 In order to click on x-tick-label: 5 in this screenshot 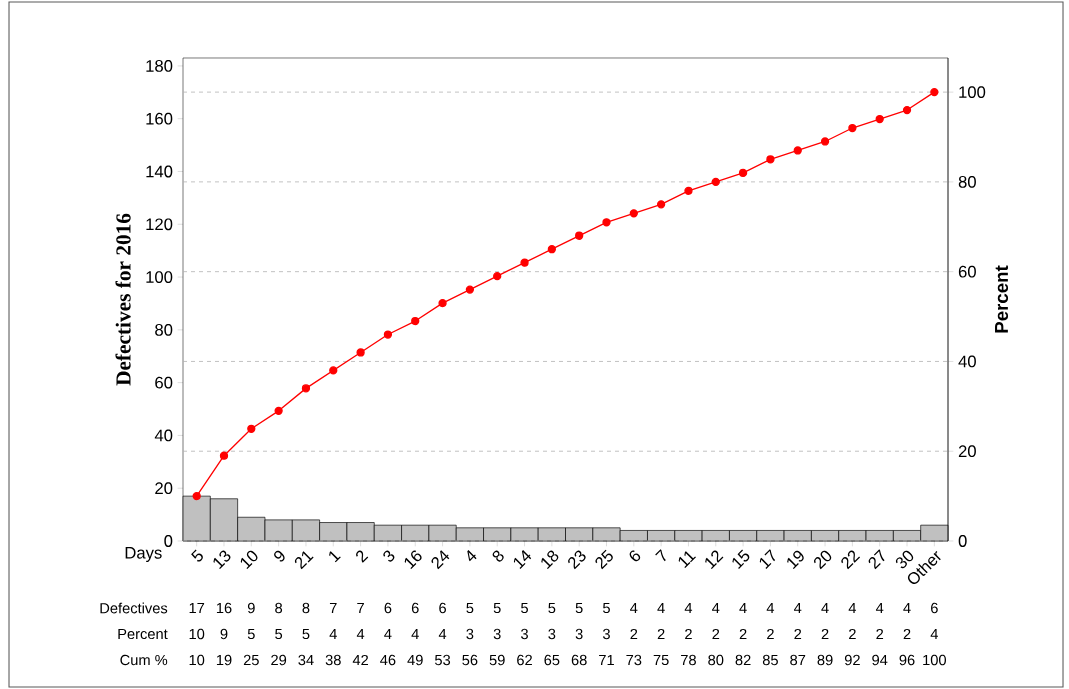, I will do `click(197, 555)`.